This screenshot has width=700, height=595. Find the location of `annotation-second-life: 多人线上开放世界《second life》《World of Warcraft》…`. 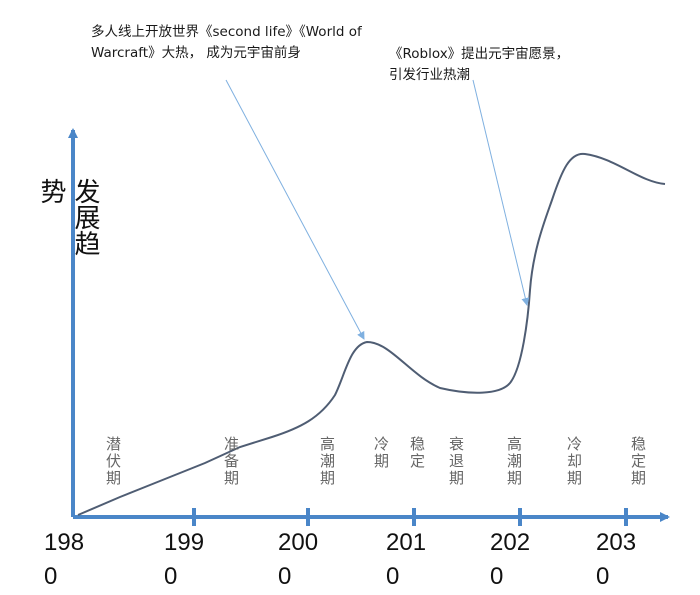

annotation-second-life: 多人线上开放世界《second life》《World of Warcraft》… is located at coordinates (226, 42).